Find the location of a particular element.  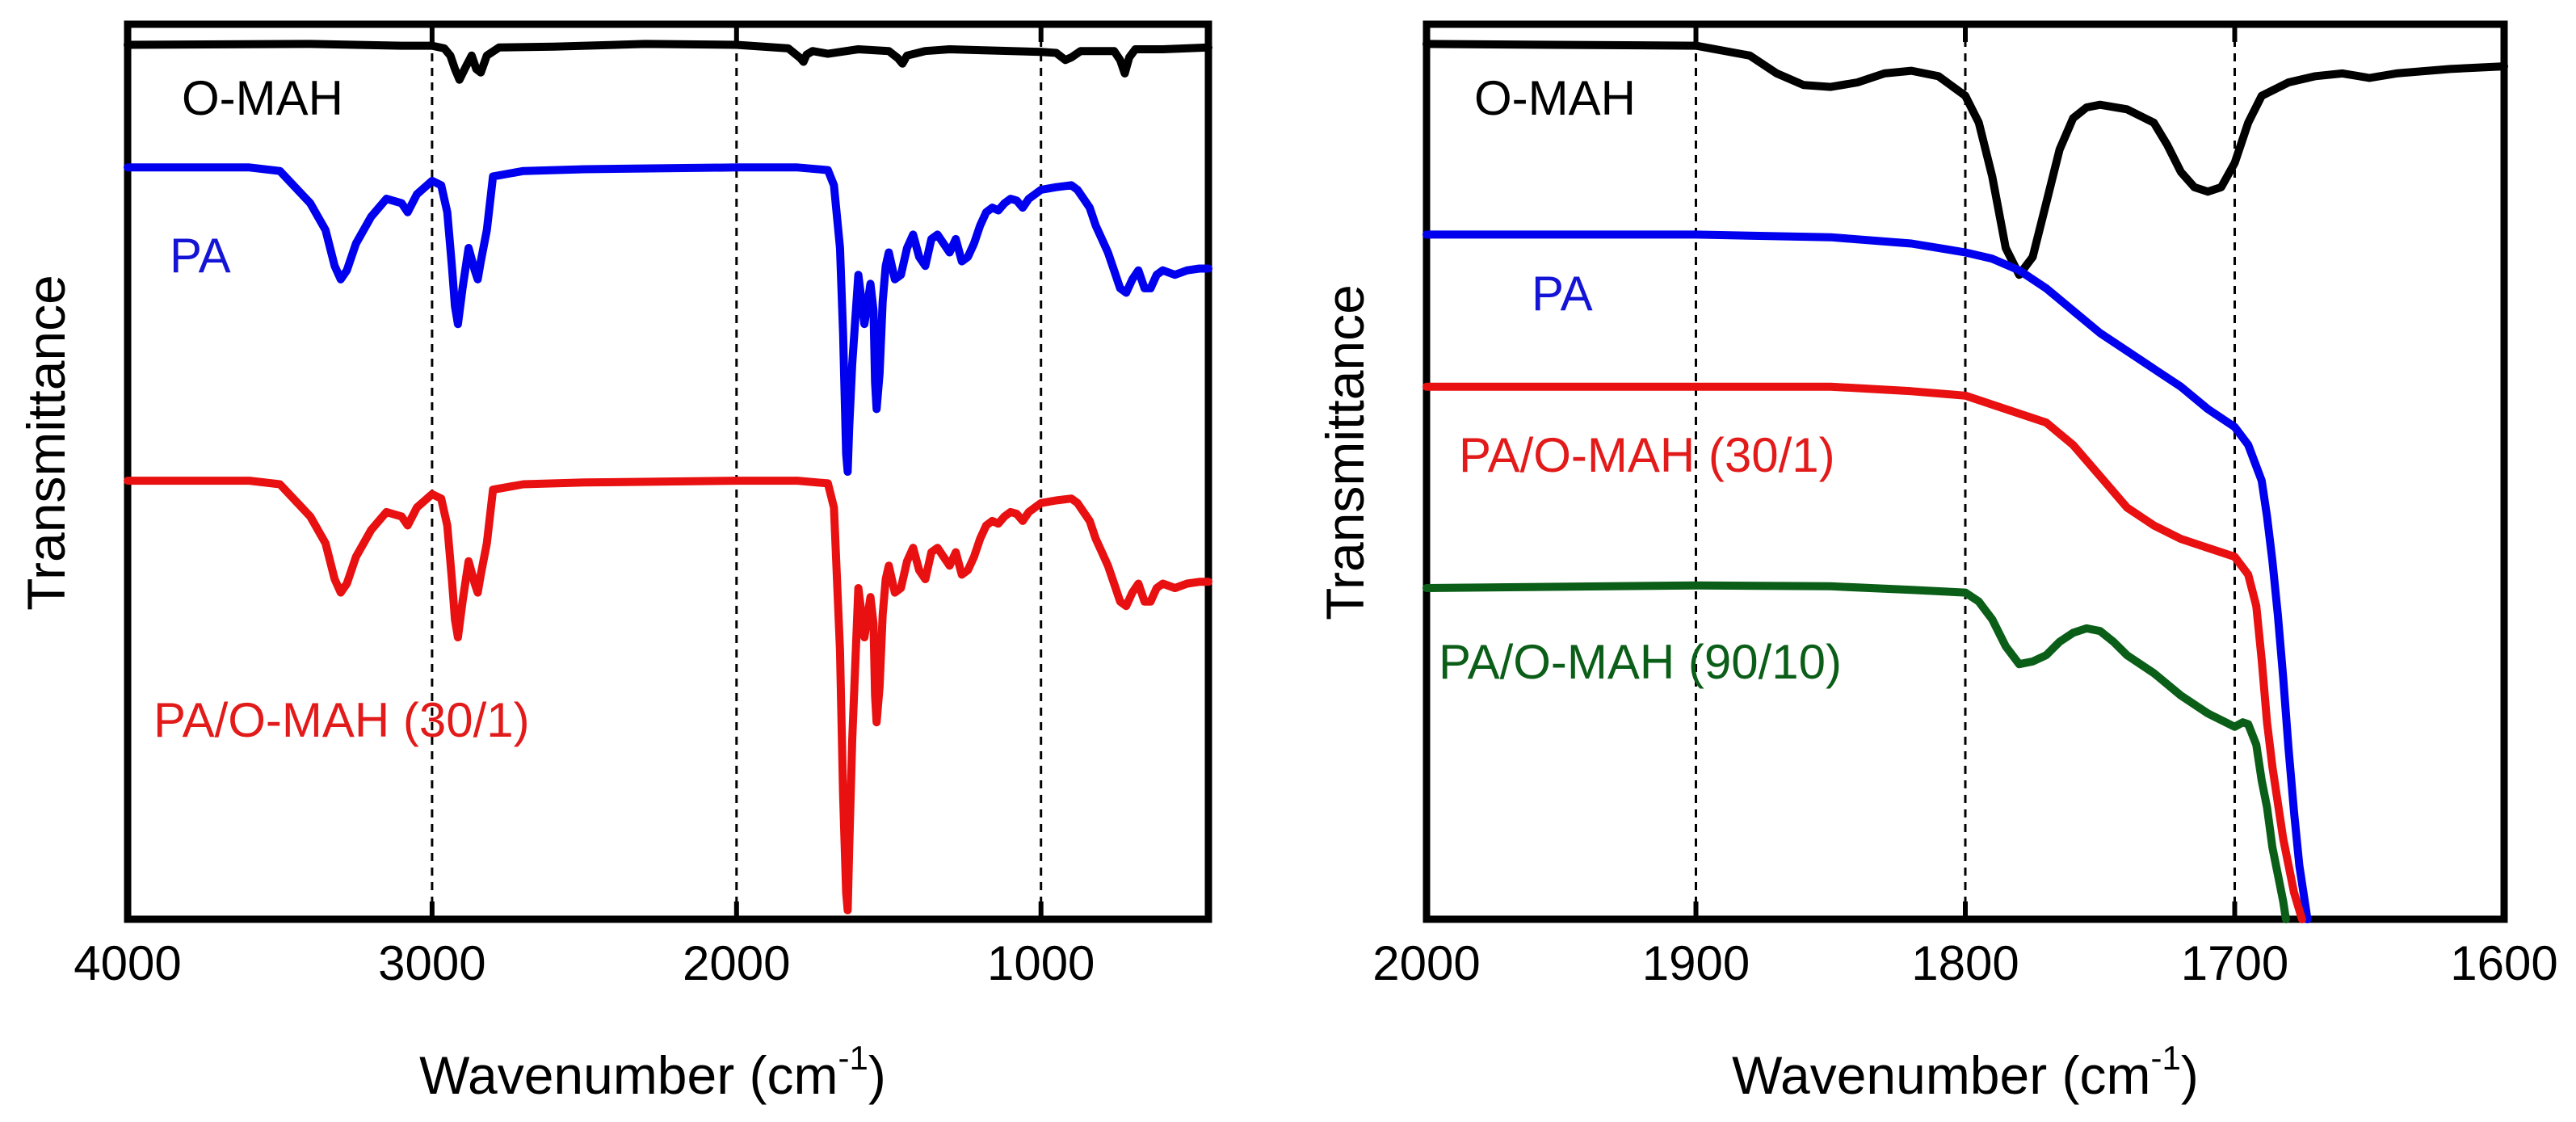

left-x-axis-title-close: ) is located at coordinates (877, 1075).